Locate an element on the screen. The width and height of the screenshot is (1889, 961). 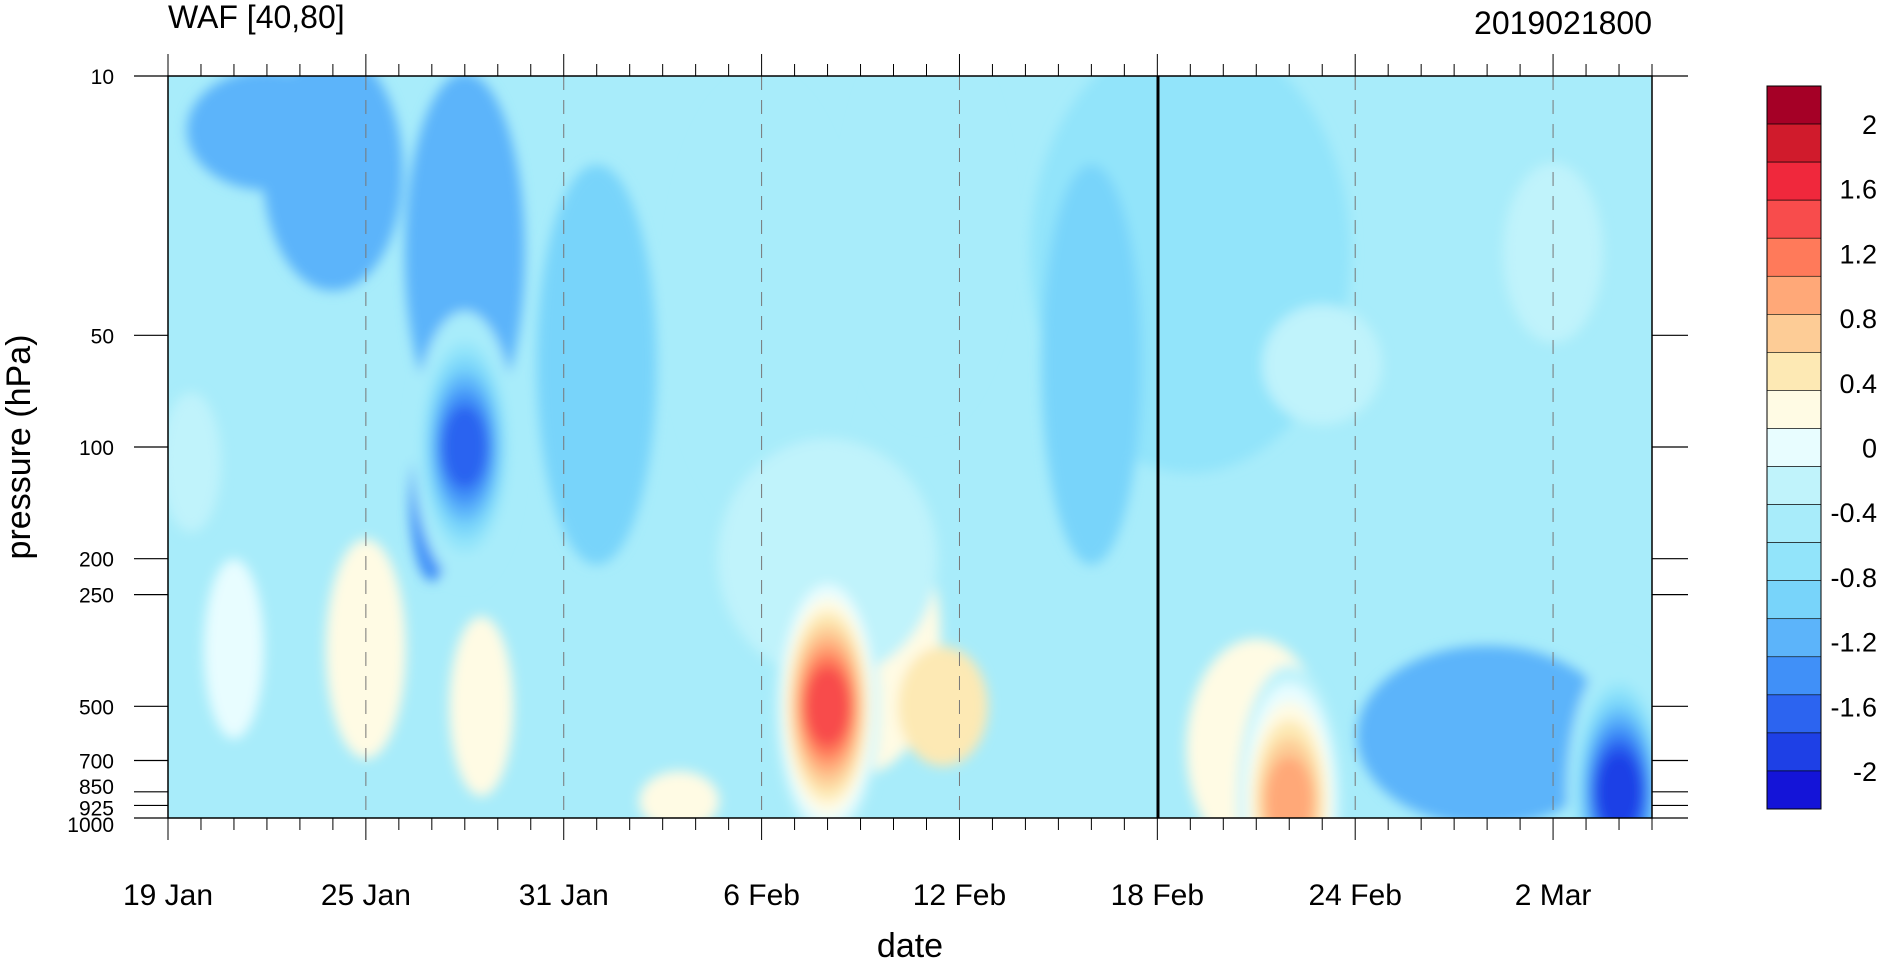
x-axis-label: date is located at coordinates (910, 944).